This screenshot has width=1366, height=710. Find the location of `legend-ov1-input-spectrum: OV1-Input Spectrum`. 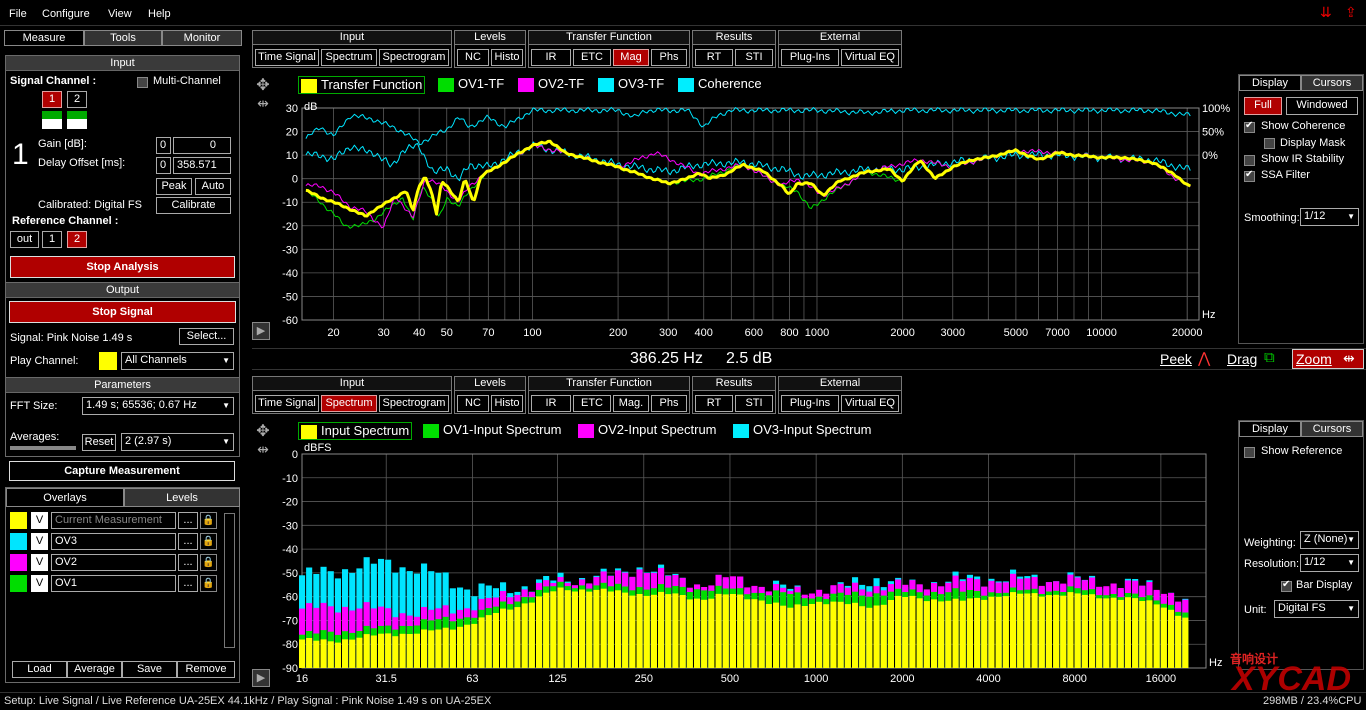

legend-ov1-input-spectrum: OV1-Input Spectrum is located at coordinates (492, 430).